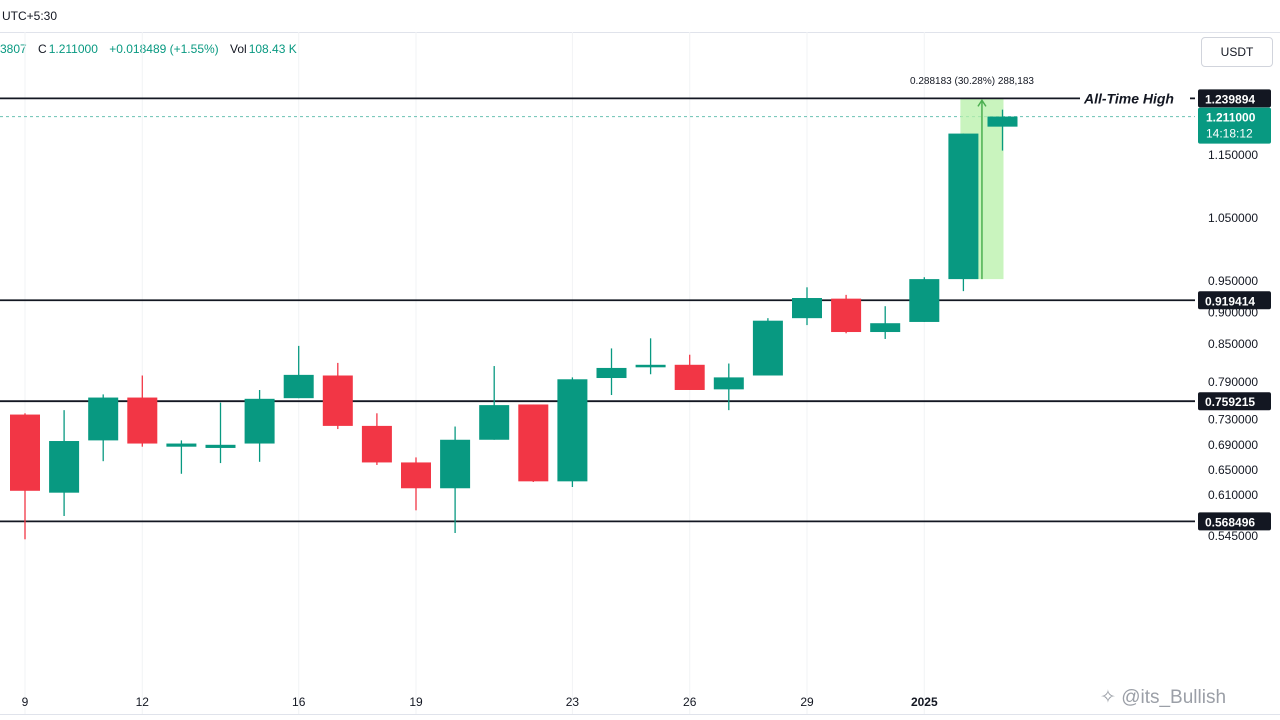  I want to click on measure-label: 0.288183 (30.28%) 288,183, so click(972, 81).